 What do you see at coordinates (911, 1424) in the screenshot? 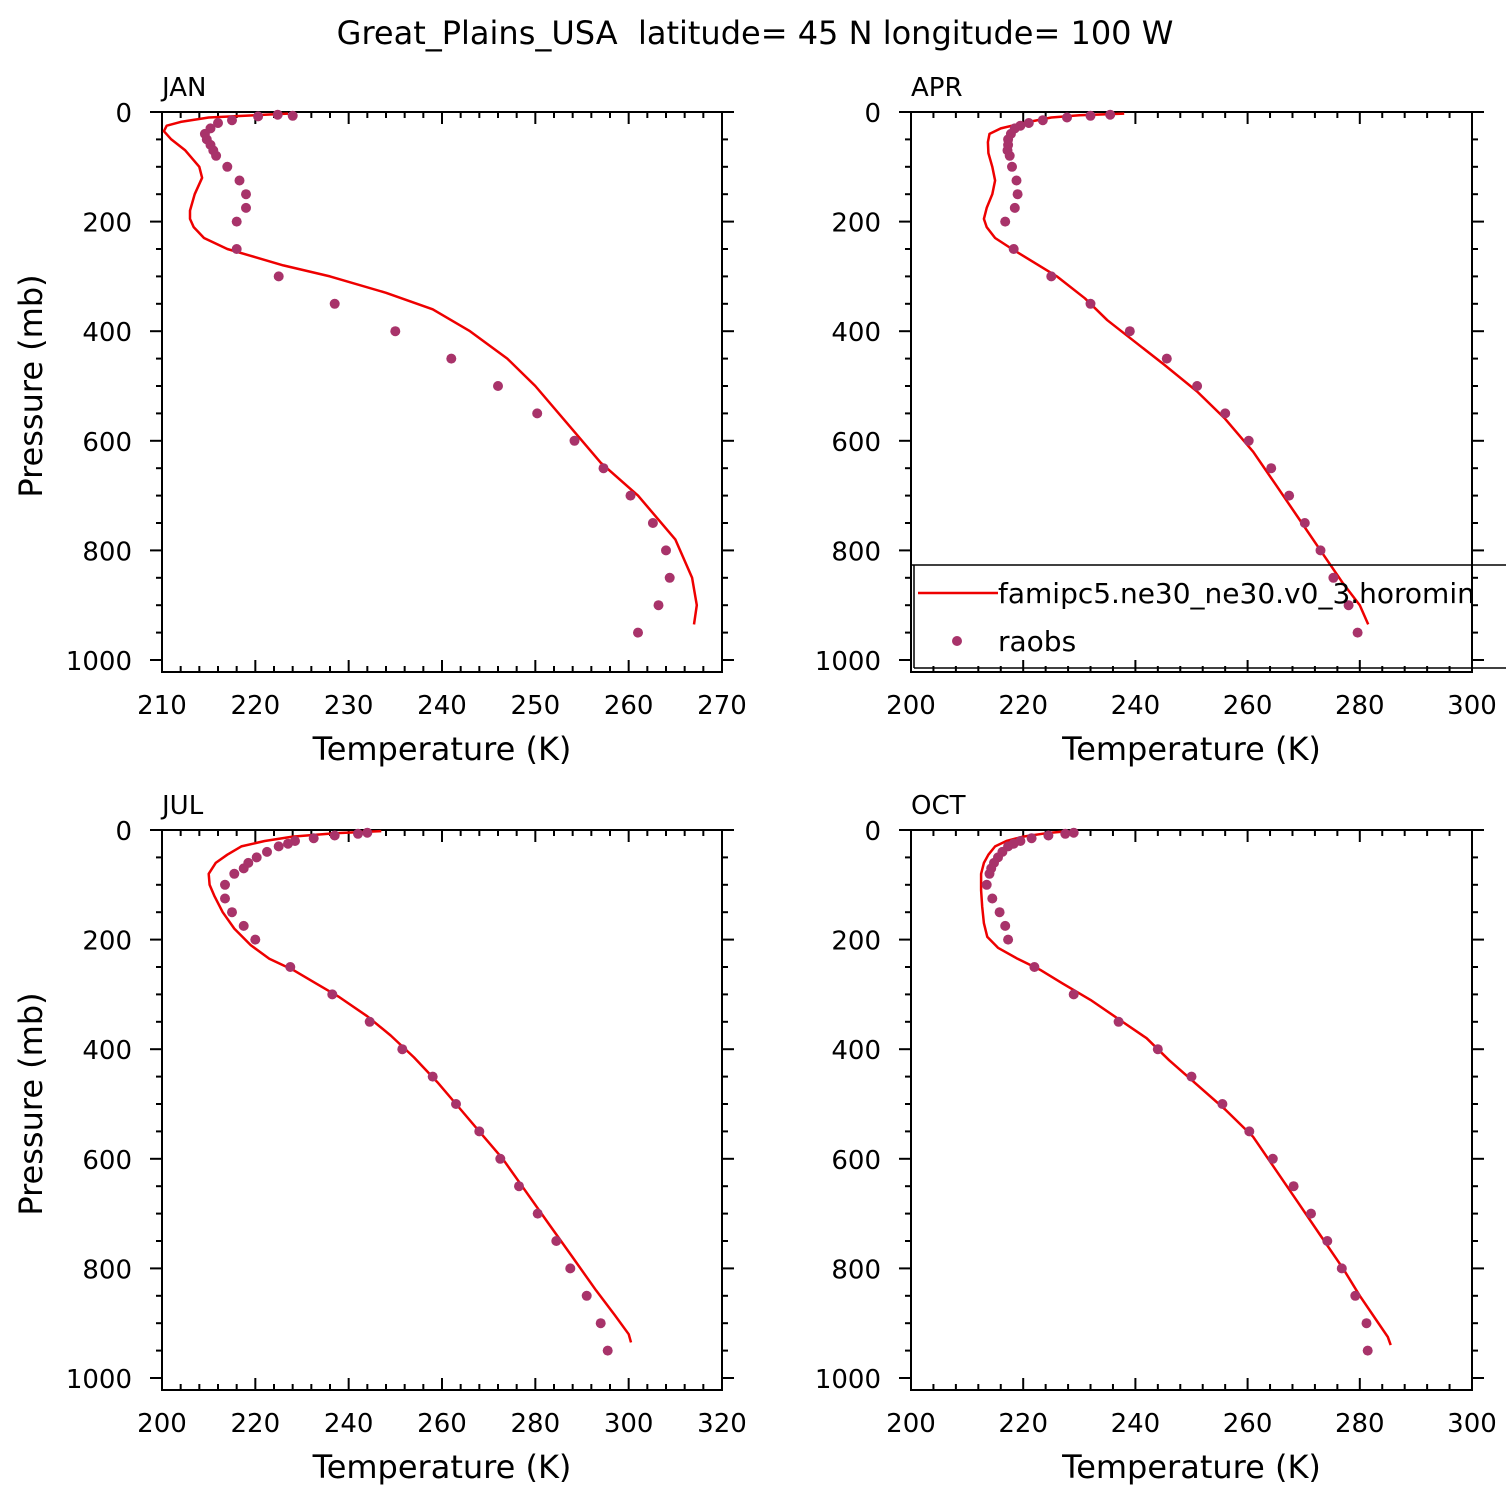
I see `x-tick-label: 200` at bounding box center [911, 1424].